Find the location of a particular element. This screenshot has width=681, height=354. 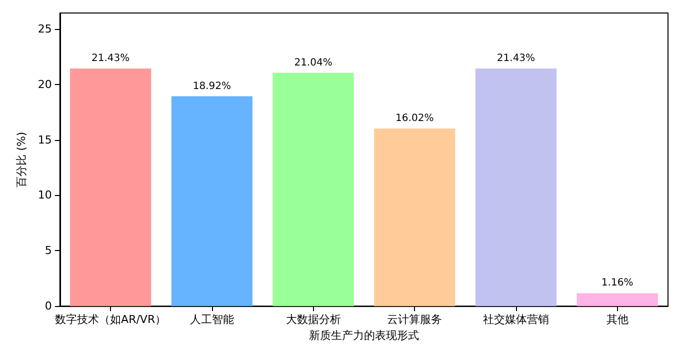

y-tick-label: 20 is located at coordinates (45, 84).